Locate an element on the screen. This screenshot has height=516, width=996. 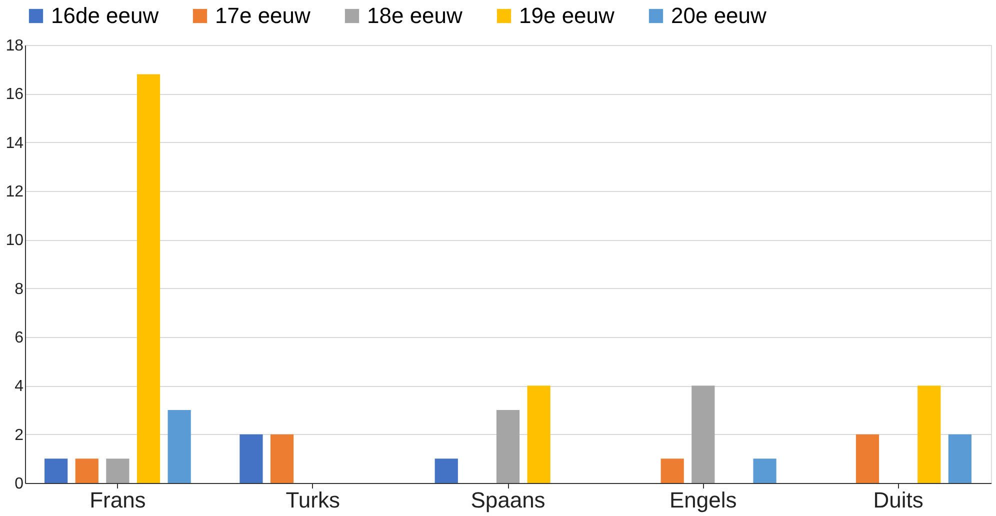
y-tick-label: 18 is located at coordinates (15, 46).